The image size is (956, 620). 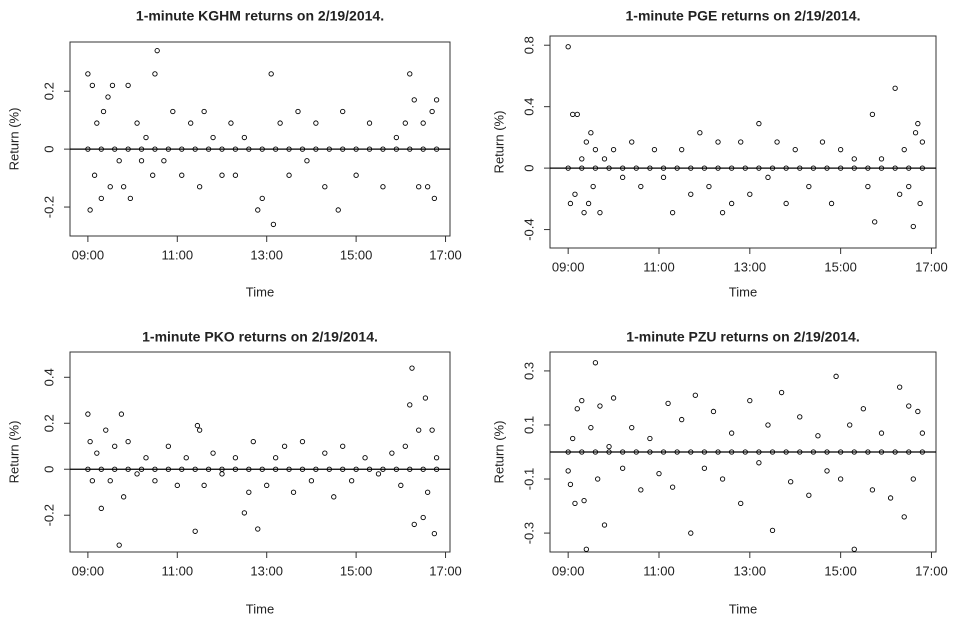 I want to click on x-tick-label: 09:00, so click(x=88, y=570).